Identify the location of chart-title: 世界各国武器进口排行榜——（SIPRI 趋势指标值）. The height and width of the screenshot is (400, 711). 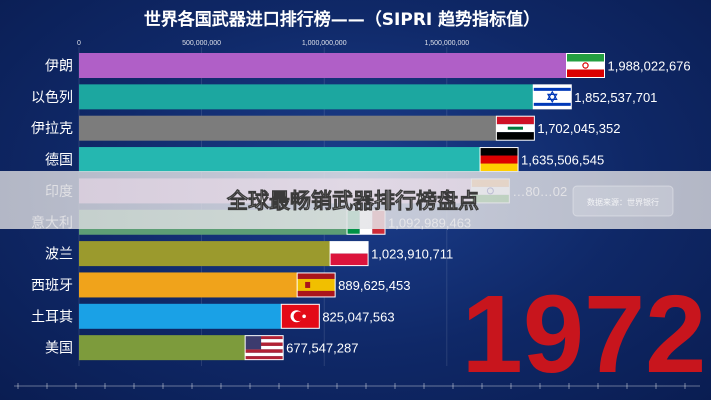
(342, 19).